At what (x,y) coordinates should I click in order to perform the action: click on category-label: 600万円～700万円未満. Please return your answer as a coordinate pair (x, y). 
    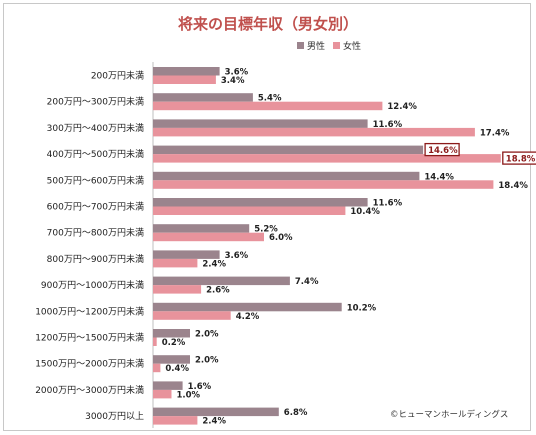
    Looking at the image, I should click on (95, 207).